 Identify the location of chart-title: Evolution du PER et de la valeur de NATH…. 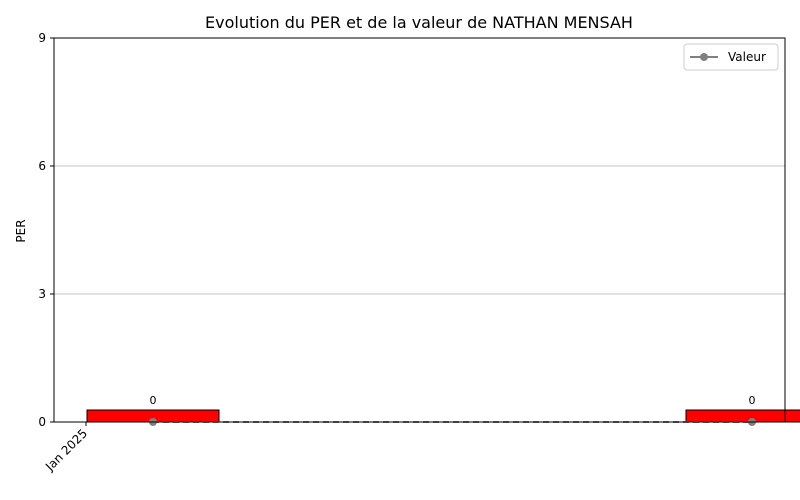
(419, 22).